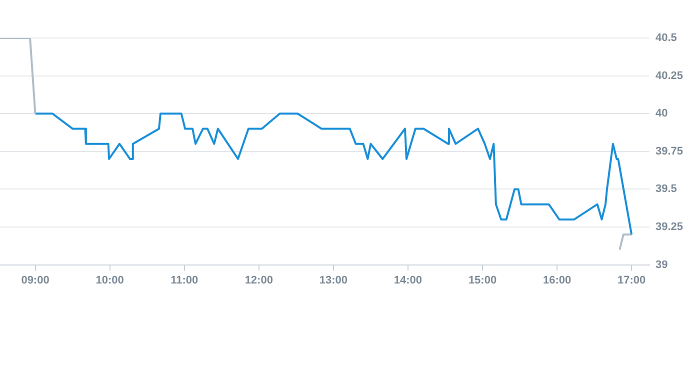 The image size is (693, 365). What do you see at coordinates (408, 280) in the screenshot?
I see `x-tick-label: 14:00` at bounding box center [408, 280].